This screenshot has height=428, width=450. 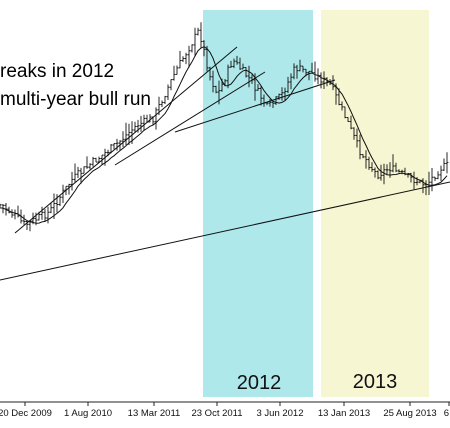 What do you see at coordinates (26, 413) in the screenshot?
I see `x-tick-label: 20 Dec 2009` at bounding box center [26, 413].